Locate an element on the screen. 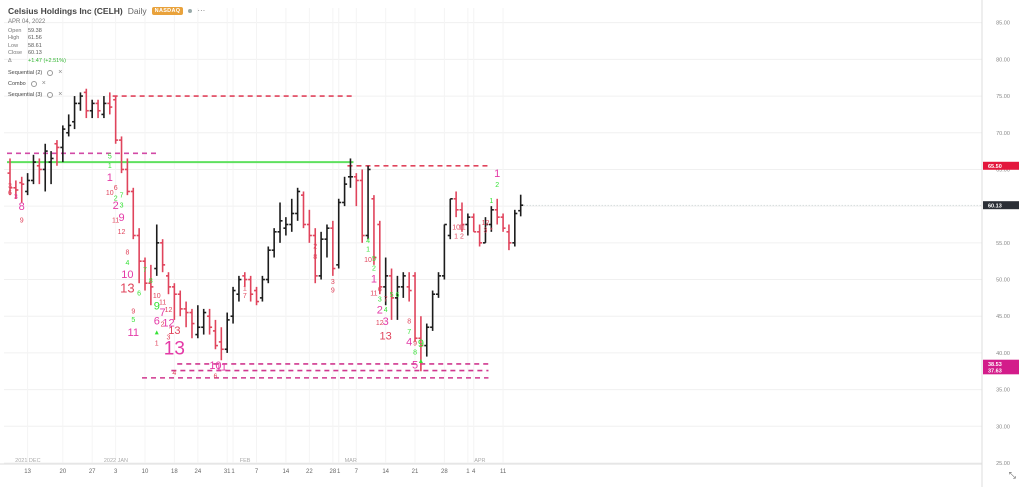 This screenshot has height=487, width=1024. indicator-sequential-3: Sequential (3) × is located at coordinates (35, 95).